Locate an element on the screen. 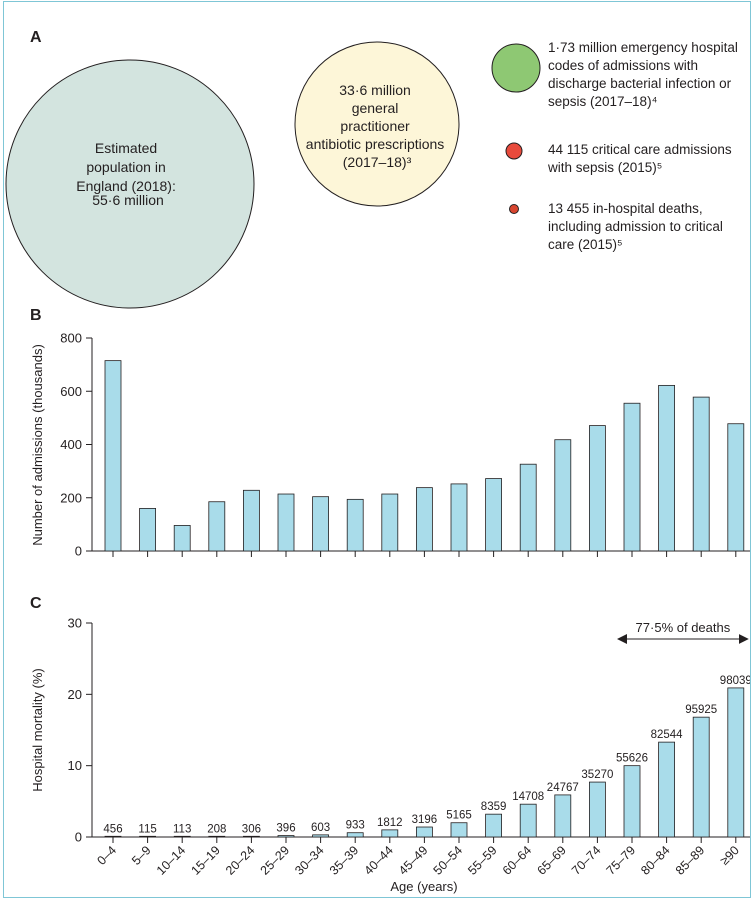  panel-c-y-tick-label: 10 is located at coordinates (75, 765).